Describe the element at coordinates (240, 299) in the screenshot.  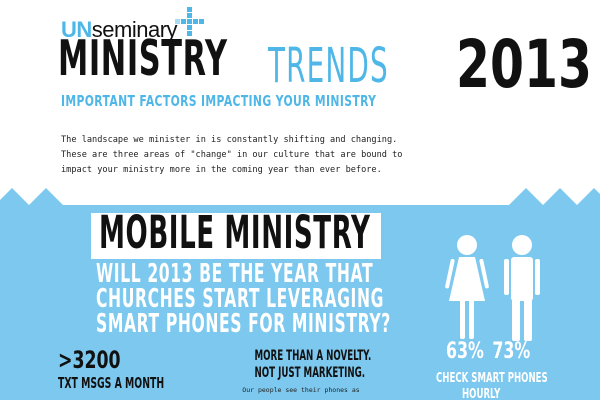
I see `question-line: CHURCHES START LEVERAGING` at that location.